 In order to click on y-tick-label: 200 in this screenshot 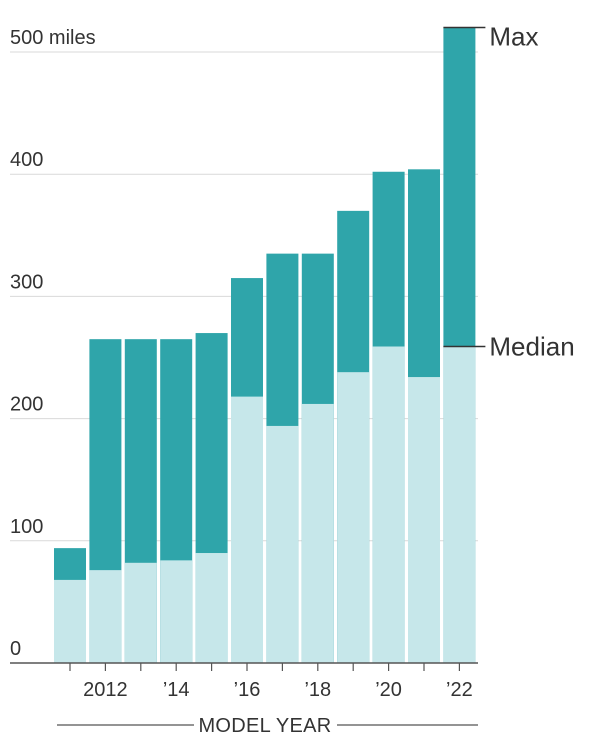, I will do `click(26, 405)`.